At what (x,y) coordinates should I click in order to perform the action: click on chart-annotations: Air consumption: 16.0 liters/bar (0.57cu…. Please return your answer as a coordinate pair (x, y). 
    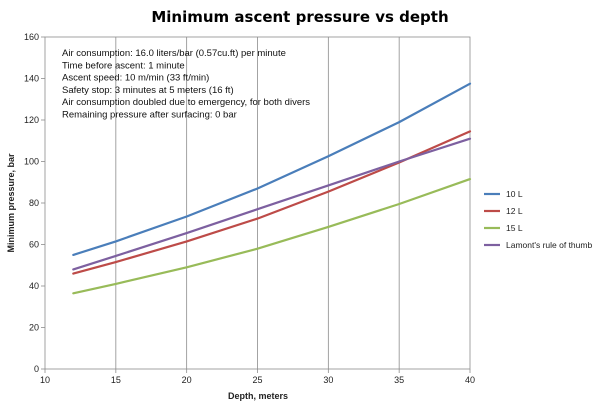
    Looking at the image, I should click on (186, 84).